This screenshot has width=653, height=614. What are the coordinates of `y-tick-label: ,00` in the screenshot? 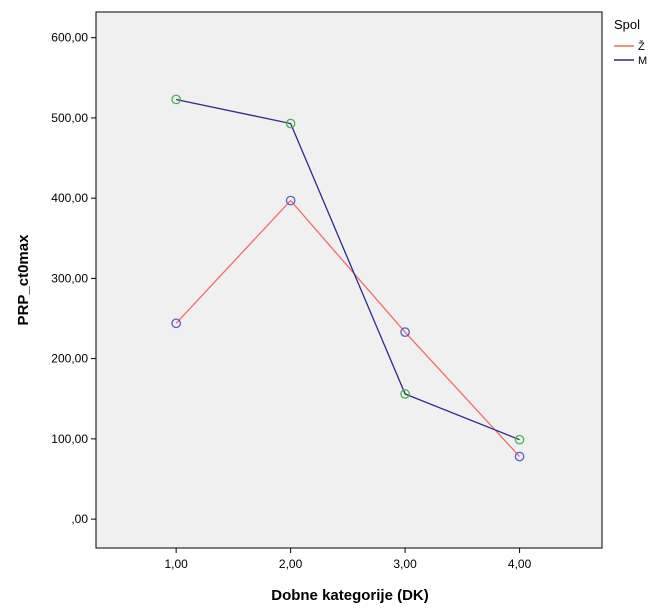 It's located at (79, 519).